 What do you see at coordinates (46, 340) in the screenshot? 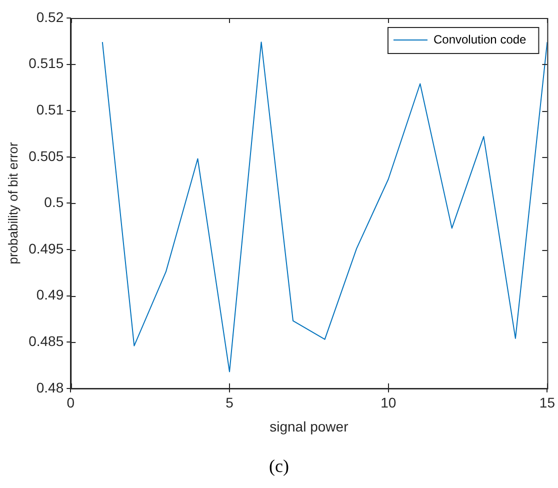
I see `y-tick-label: 0.485` at bounding box center [46, 340].